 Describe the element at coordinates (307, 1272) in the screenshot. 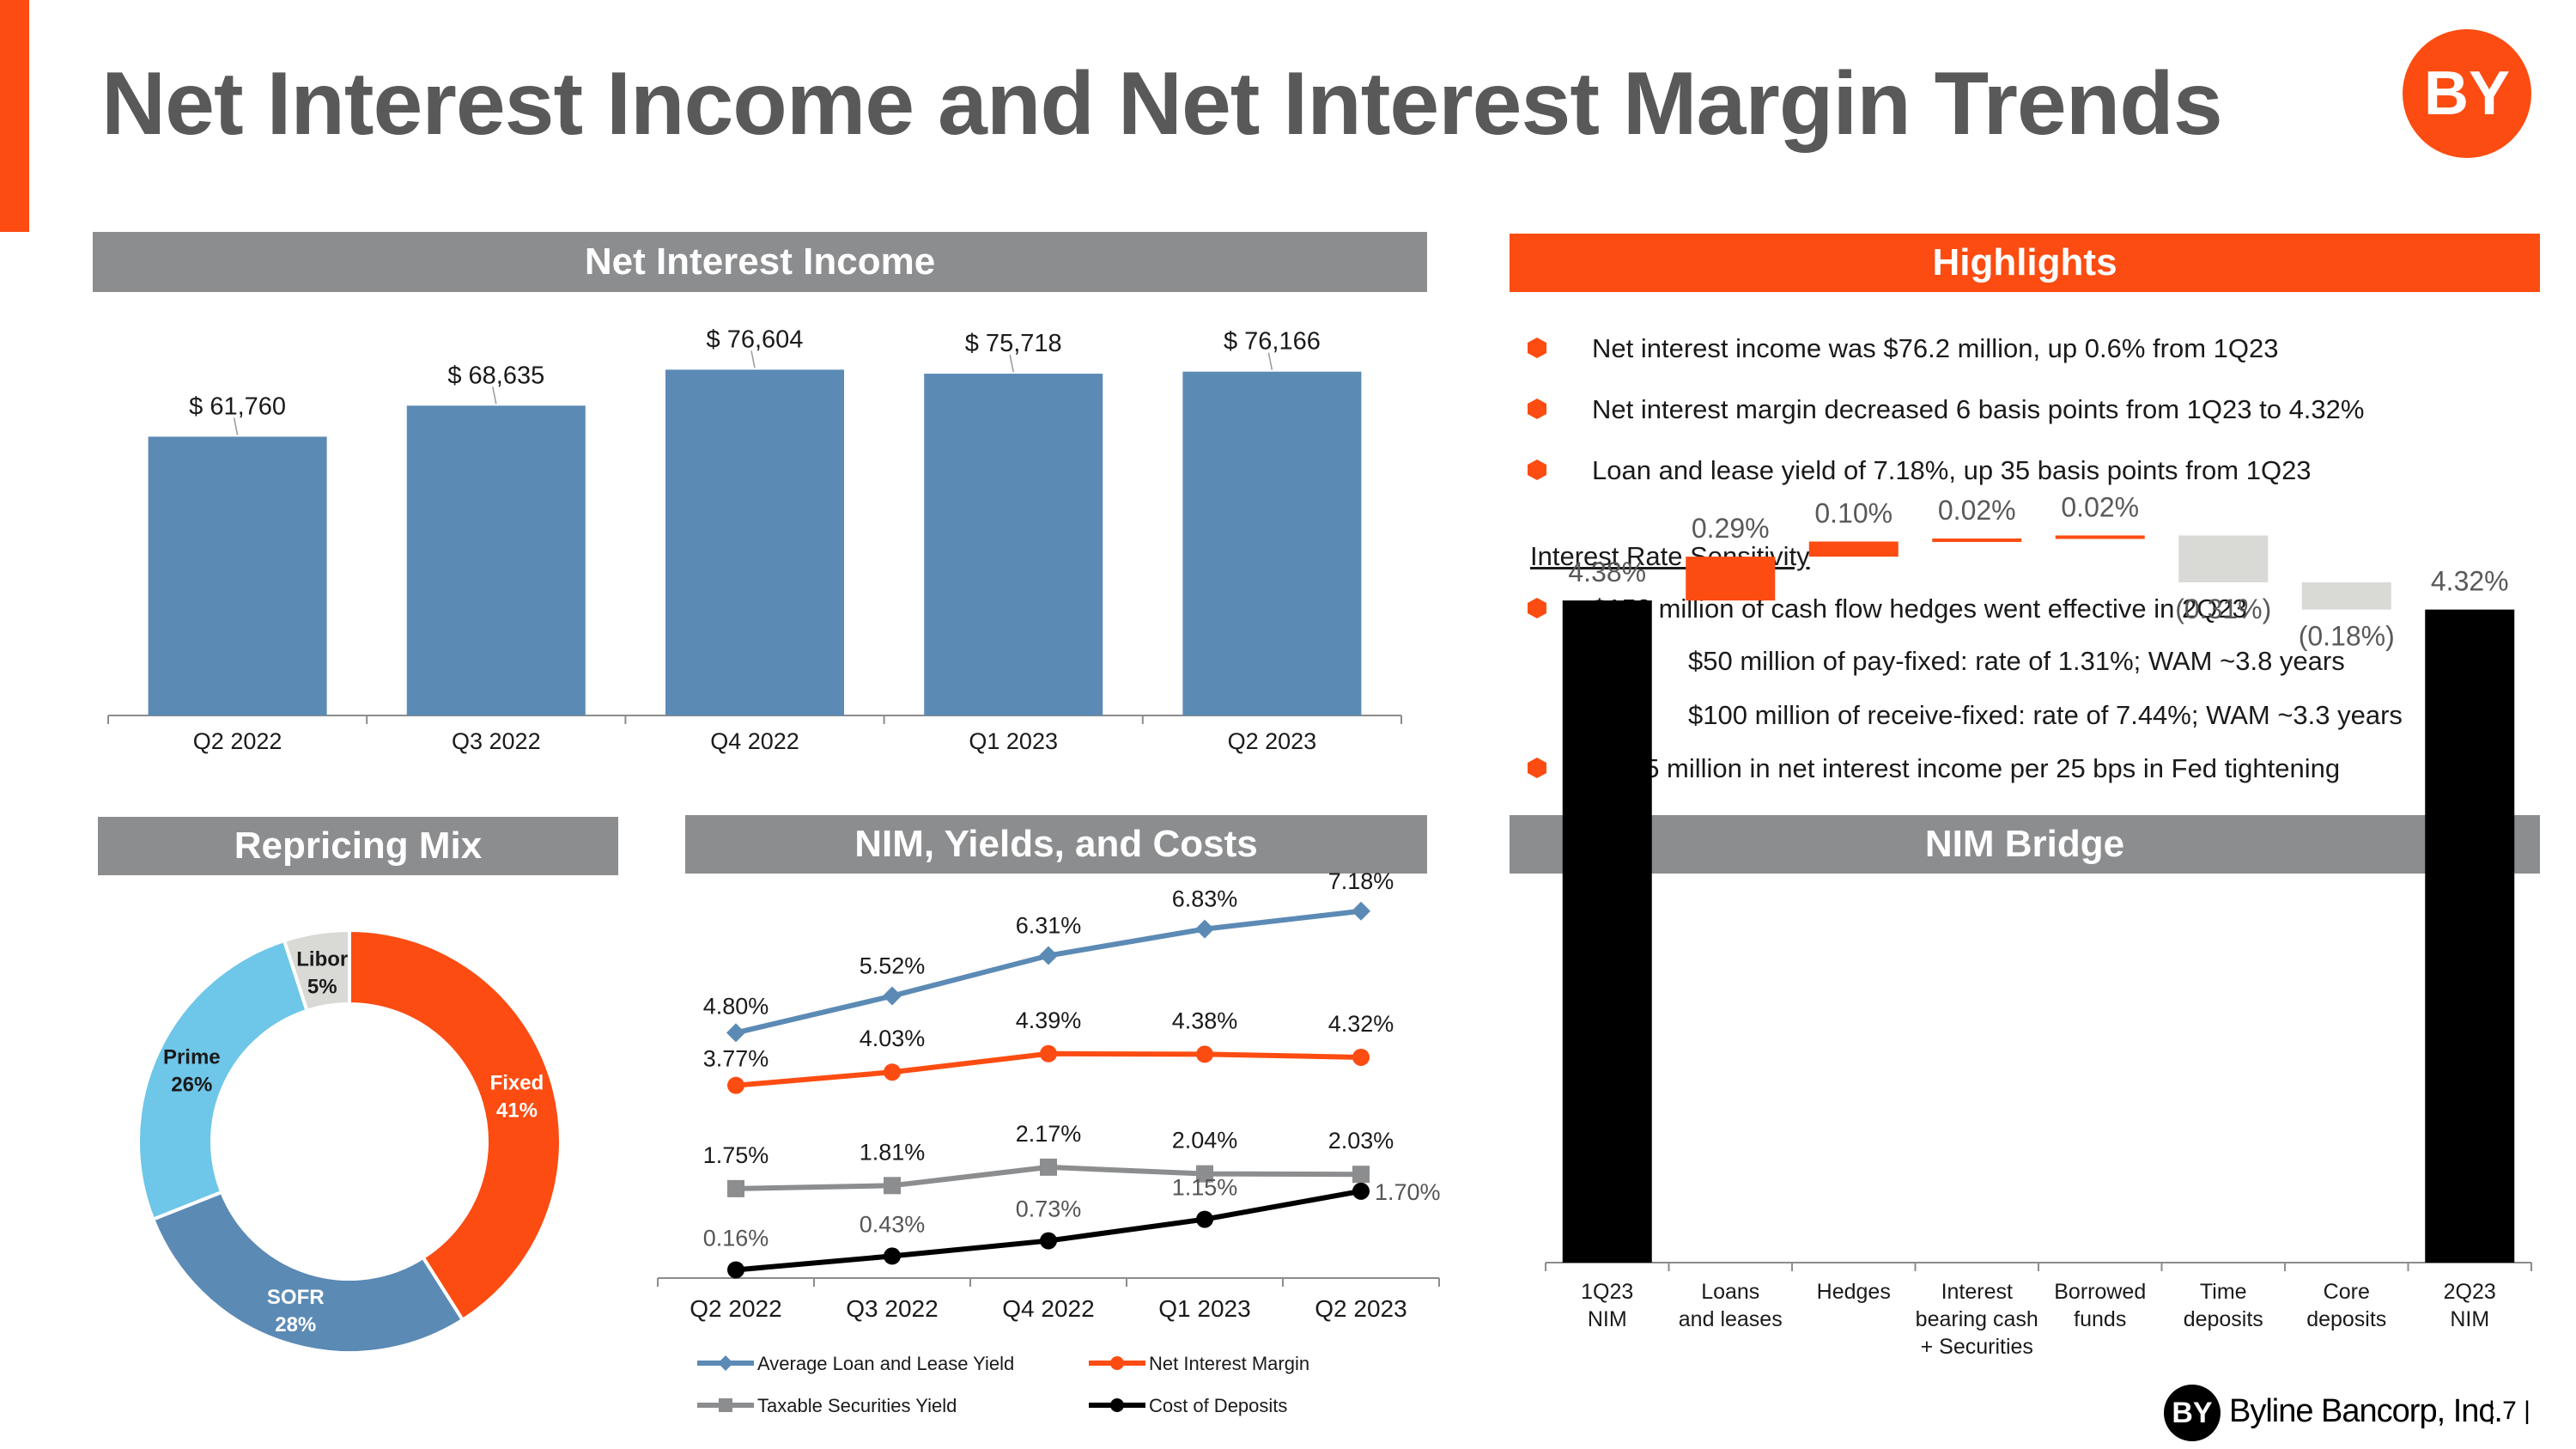

I see `donut-slice-sofr` at that location.